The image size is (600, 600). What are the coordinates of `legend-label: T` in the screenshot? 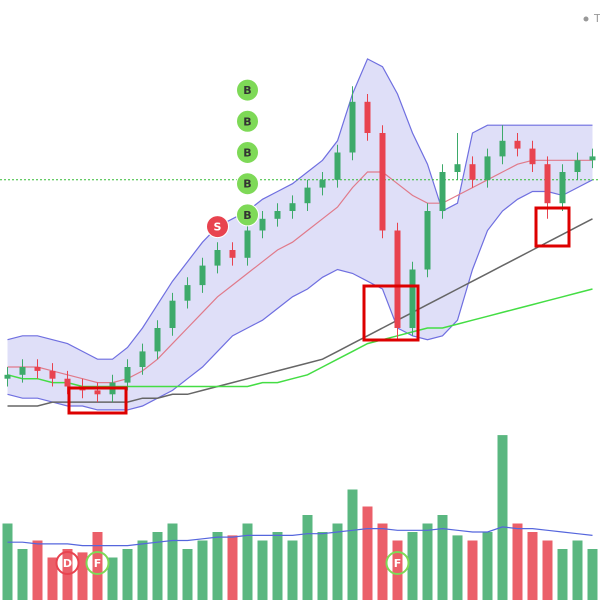 It's located at (596, 18).